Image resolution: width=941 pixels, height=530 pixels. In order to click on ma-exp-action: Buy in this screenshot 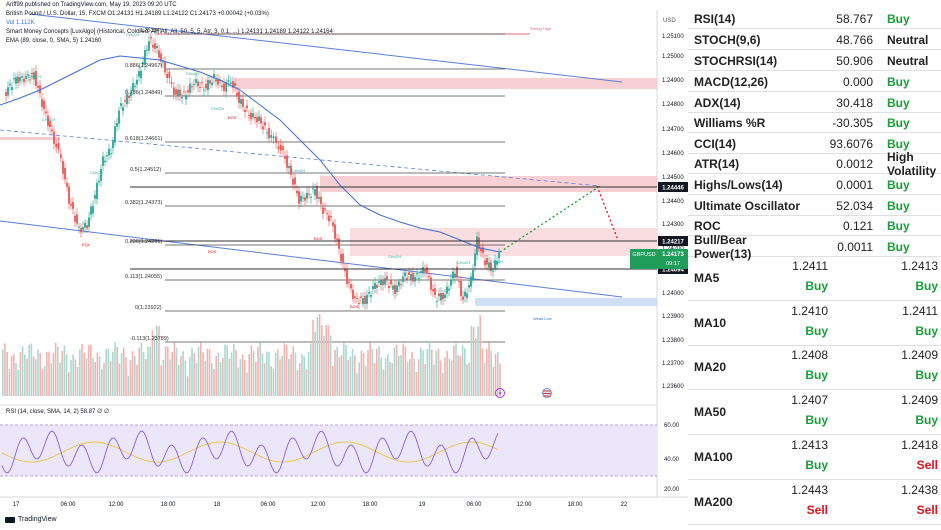, I will do `click(926, 375)`.